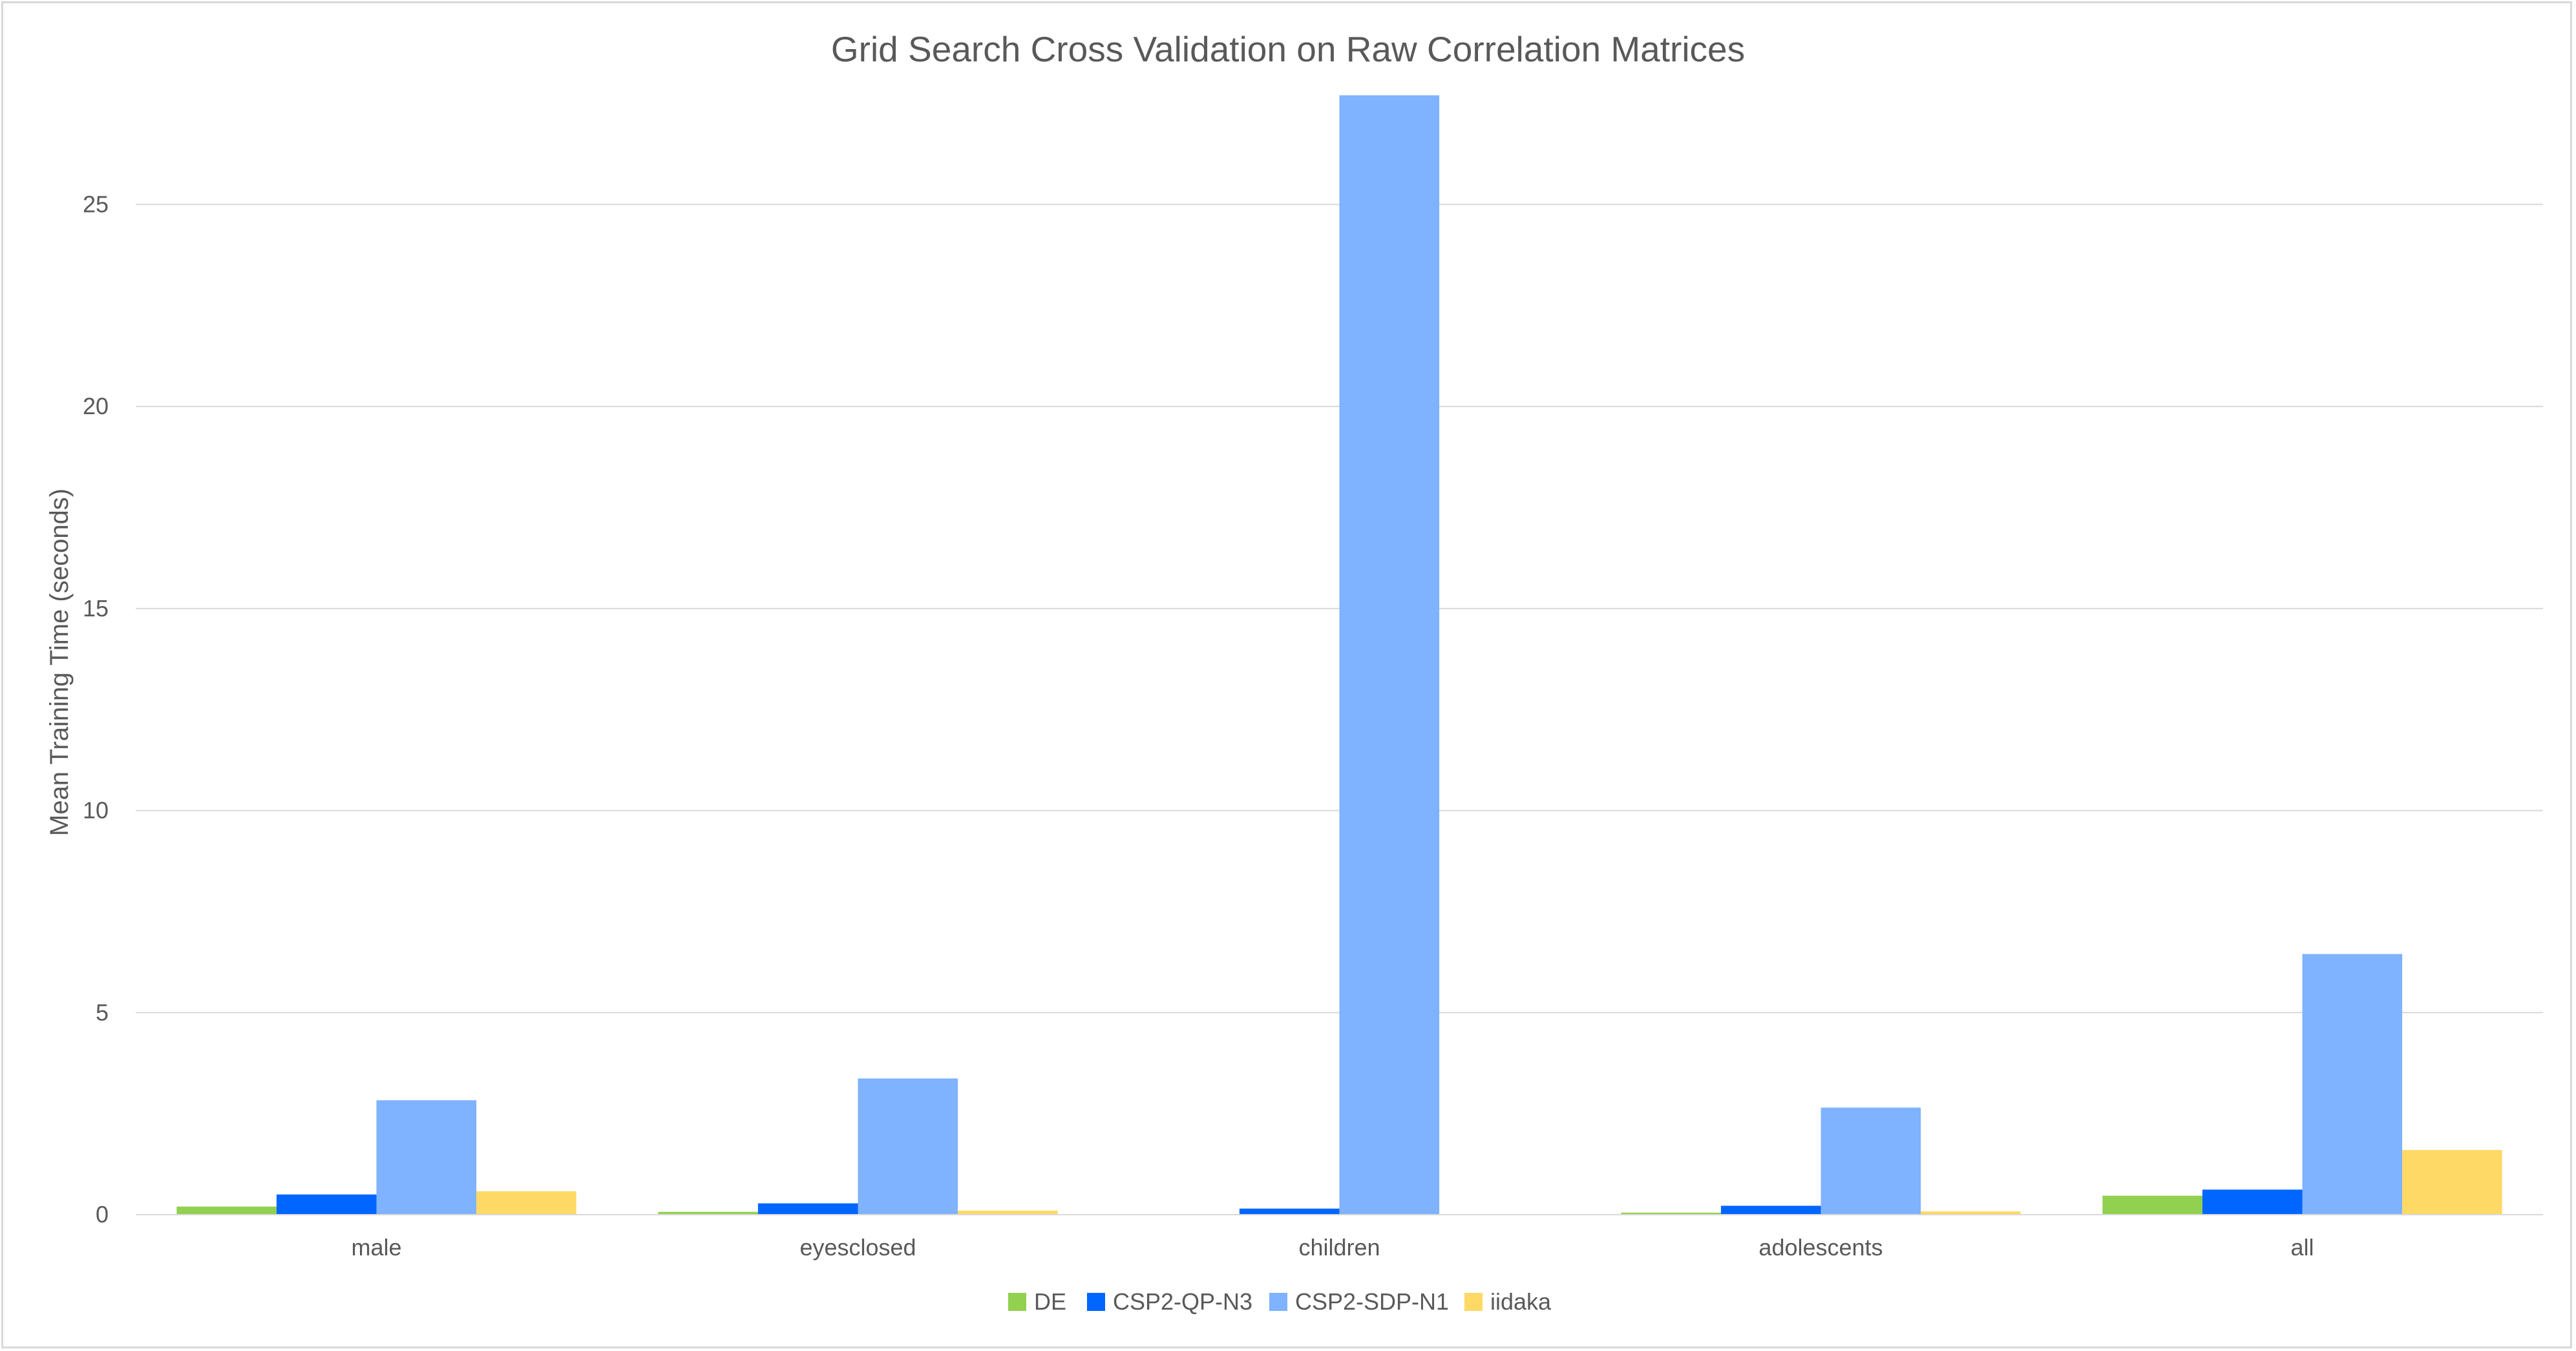 This screenshot has width=2576, height=1351. Describe the element at coordinates (102, 1012) in the screenshot. I see `y-tick-label: 5` at that location.